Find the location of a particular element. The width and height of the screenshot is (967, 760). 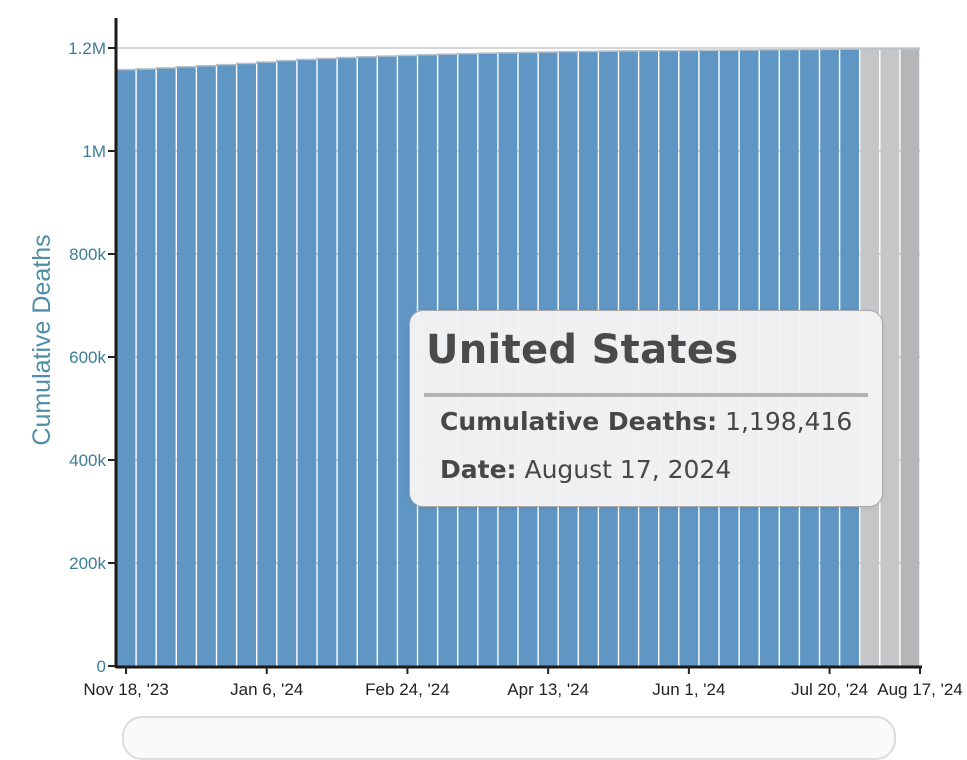

tooltip-key: Date: is located at coordinates (478, 469).